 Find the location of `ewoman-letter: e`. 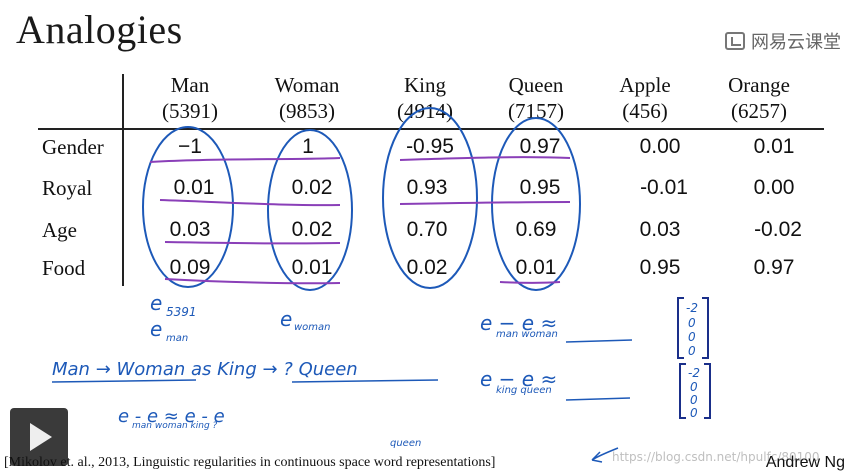

ewoman-letter: e is located at coordinates (286, 319).